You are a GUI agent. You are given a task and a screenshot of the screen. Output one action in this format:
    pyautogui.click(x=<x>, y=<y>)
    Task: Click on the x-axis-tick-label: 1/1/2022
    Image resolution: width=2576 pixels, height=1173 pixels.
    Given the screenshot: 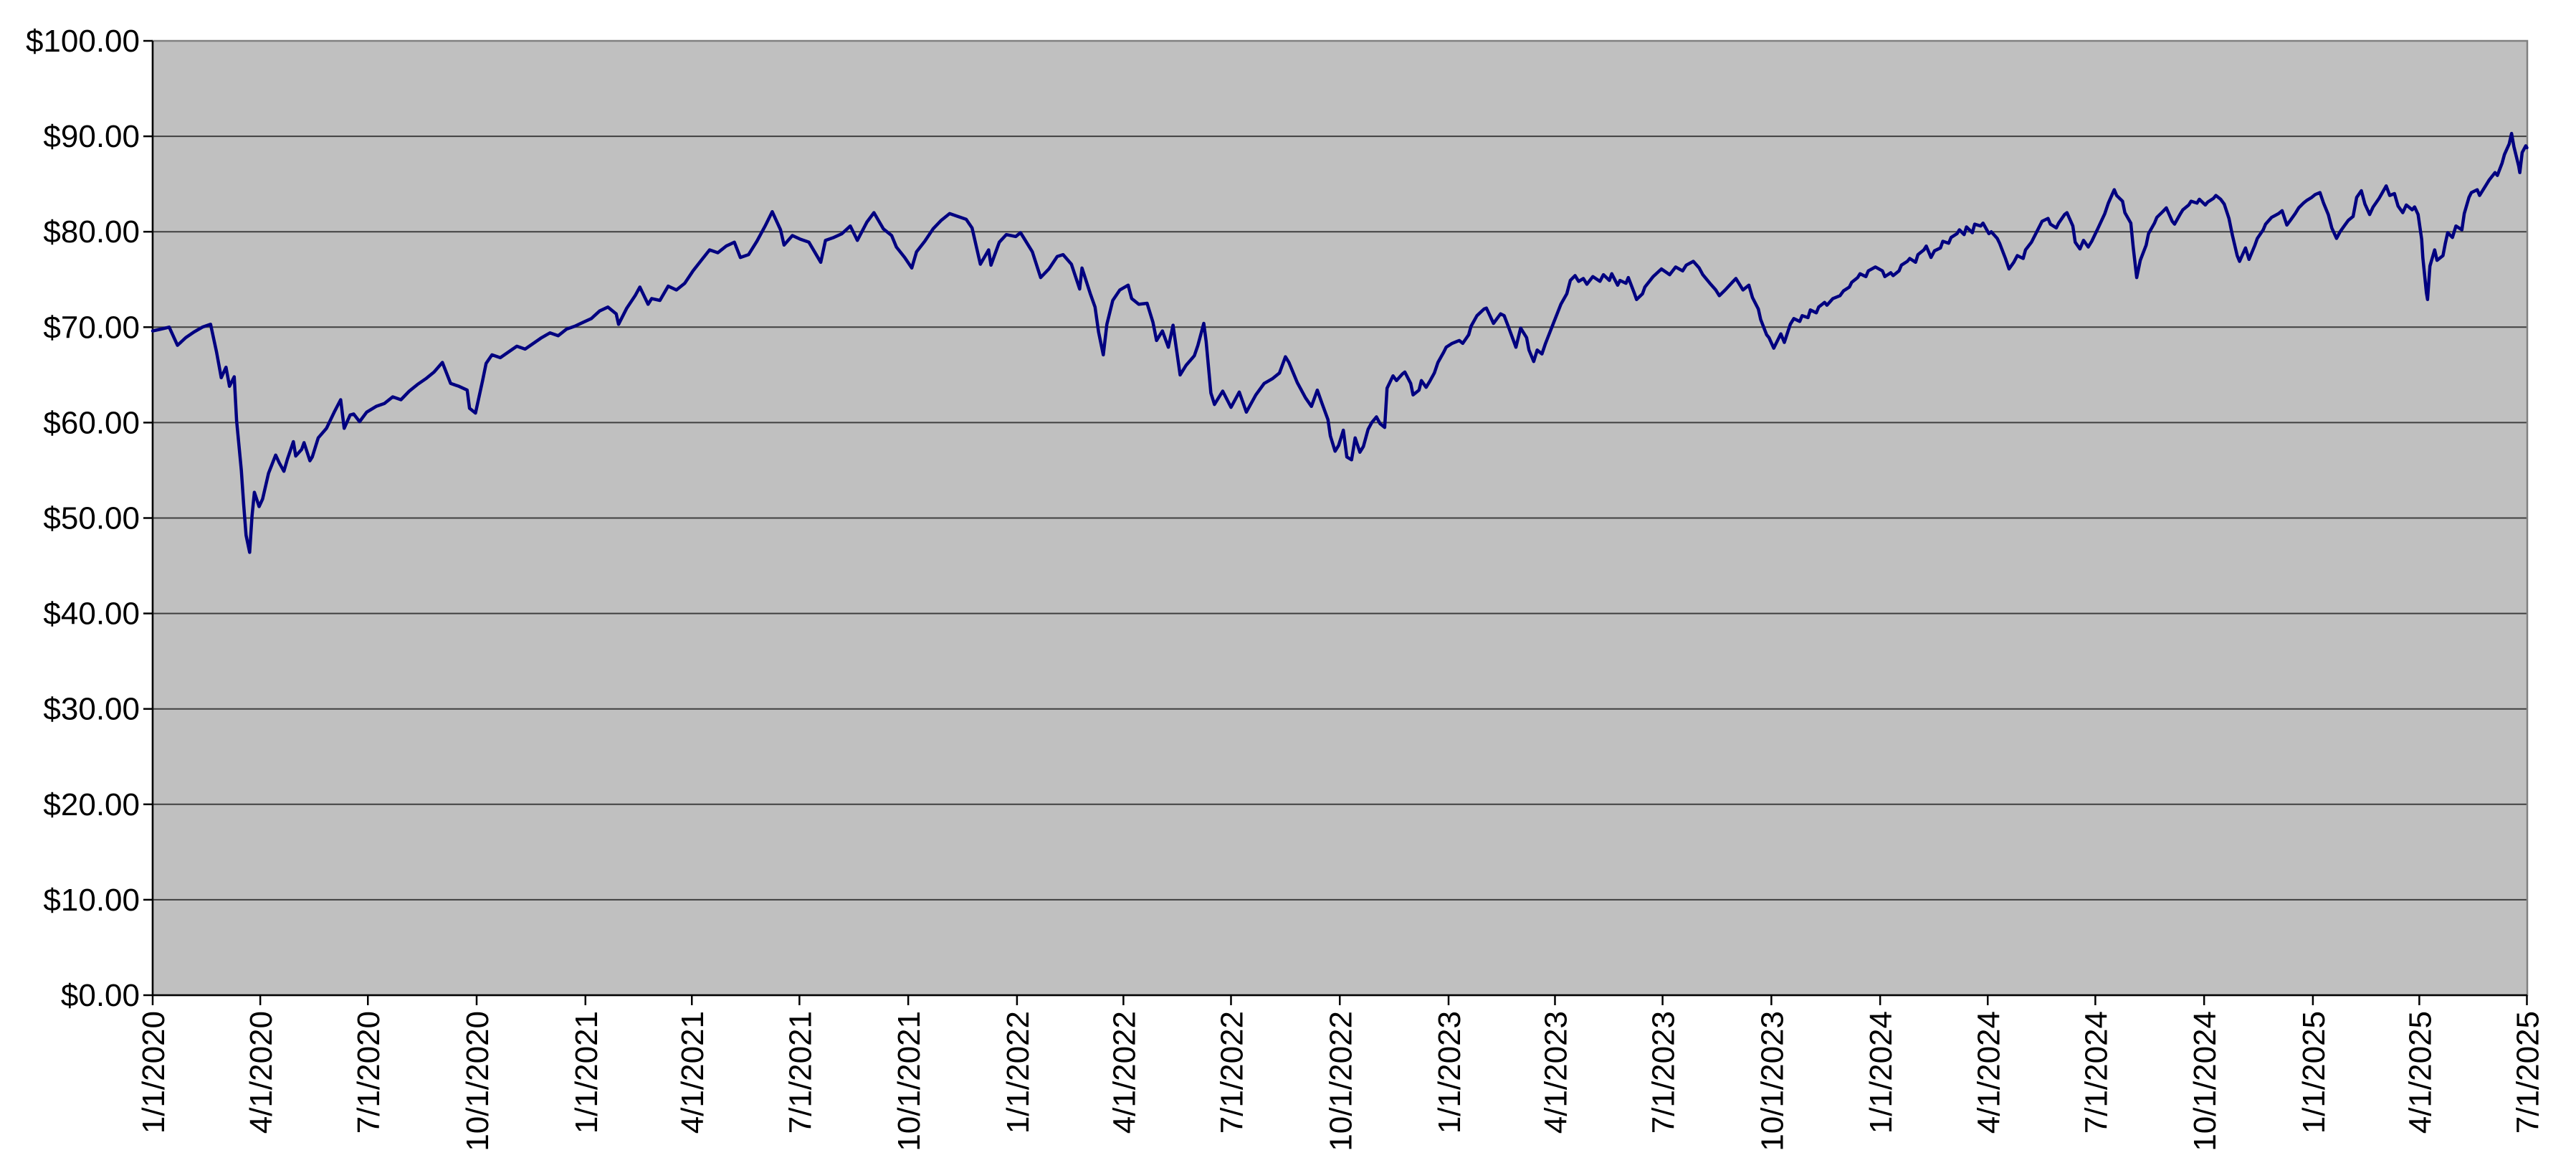 What is the action you would take?
    pyautogui.click(x=1018, y=1072)
    